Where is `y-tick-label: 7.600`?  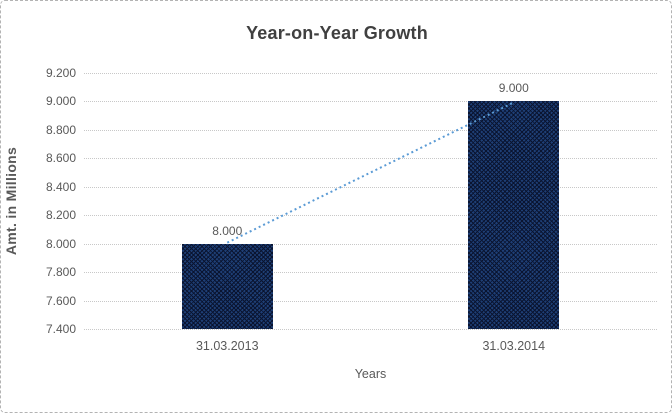 y-tick-label: 7.600 is located at coordinates (60, 300).